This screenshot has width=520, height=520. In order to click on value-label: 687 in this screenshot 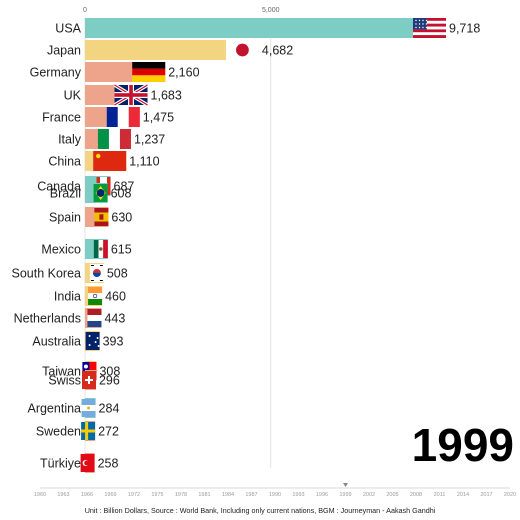, I will do `click(124, 187)`.